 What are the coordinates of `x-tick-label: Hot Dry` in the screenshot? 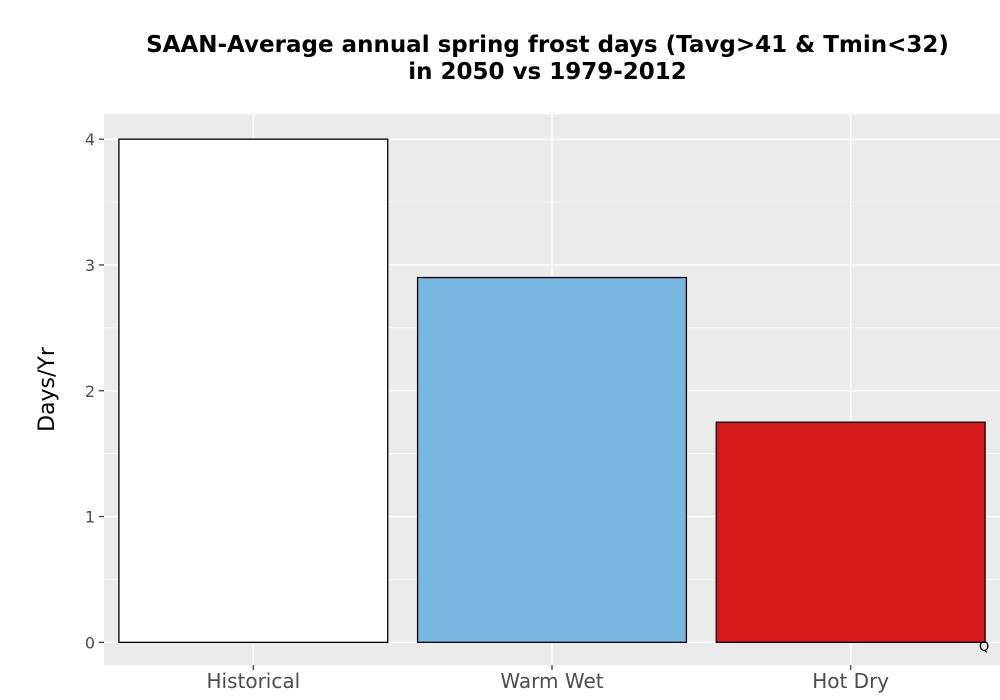 It's located at (850, 681).